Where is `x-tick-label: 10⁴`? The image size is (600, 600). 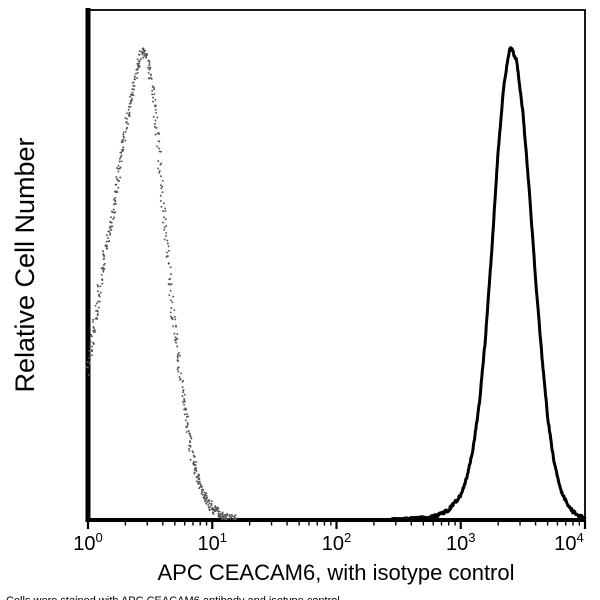 x-tick-label: 10⁴ is located at coordinates (568, 542).